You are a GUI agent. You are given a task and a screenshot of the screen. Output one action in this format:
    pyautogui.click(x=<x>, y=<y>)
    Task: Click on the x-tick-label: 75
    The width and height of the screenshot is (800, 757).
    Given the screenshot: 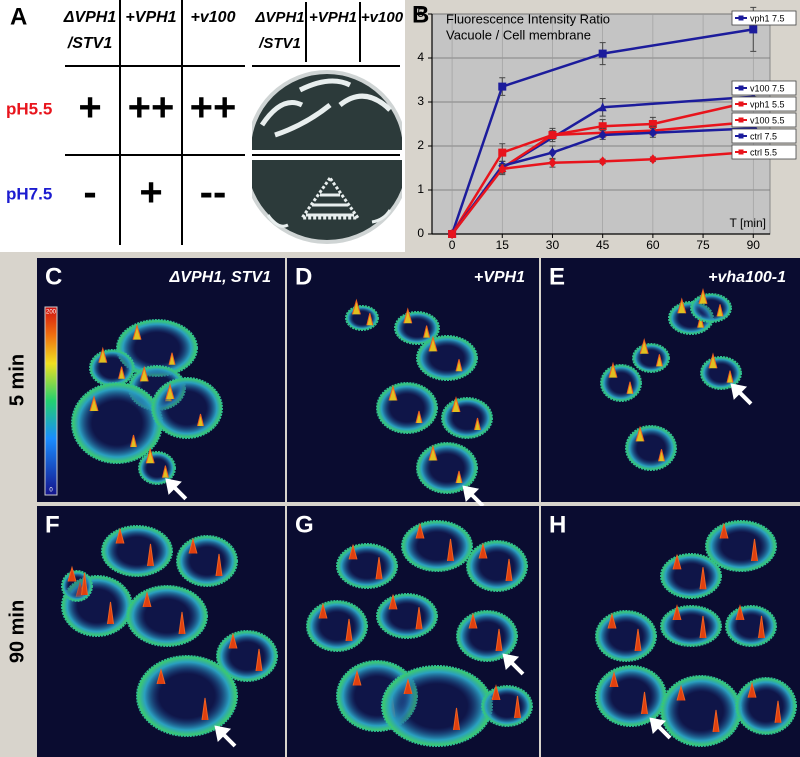 What is the action you would take?
    pyautogui.click(x=703, y=245)
    